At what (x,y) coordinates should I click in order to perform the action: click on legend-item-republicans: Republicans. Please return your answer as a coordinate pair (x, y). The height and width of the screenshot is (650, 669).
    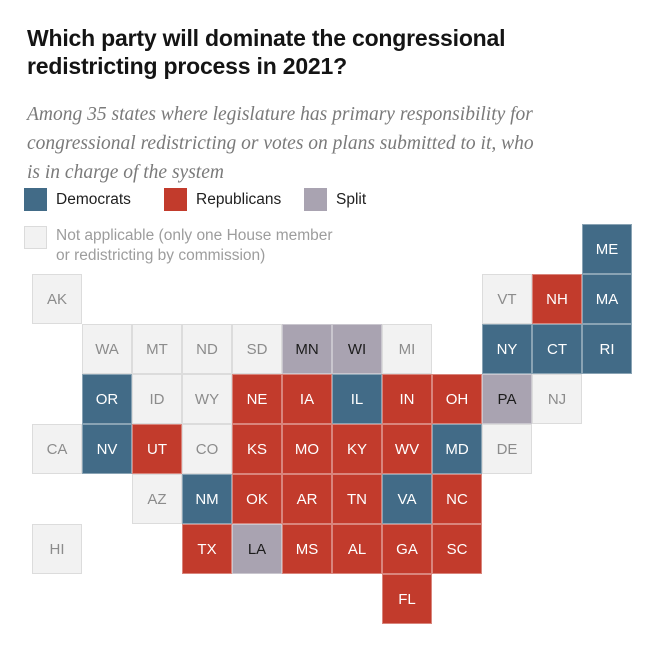
    Looking at the image, I should click on (234, 199).